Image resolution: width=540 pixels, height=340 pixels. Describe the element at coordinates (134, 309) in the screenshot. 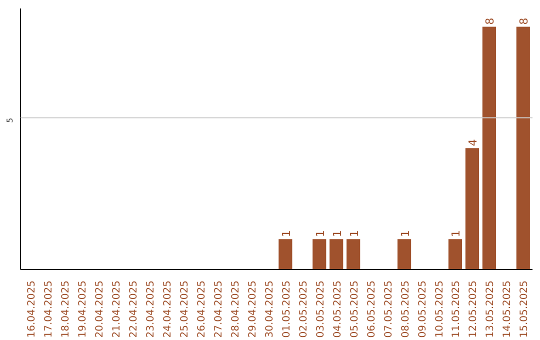

I see `x-tick-label: 22.04.2025` at that location.